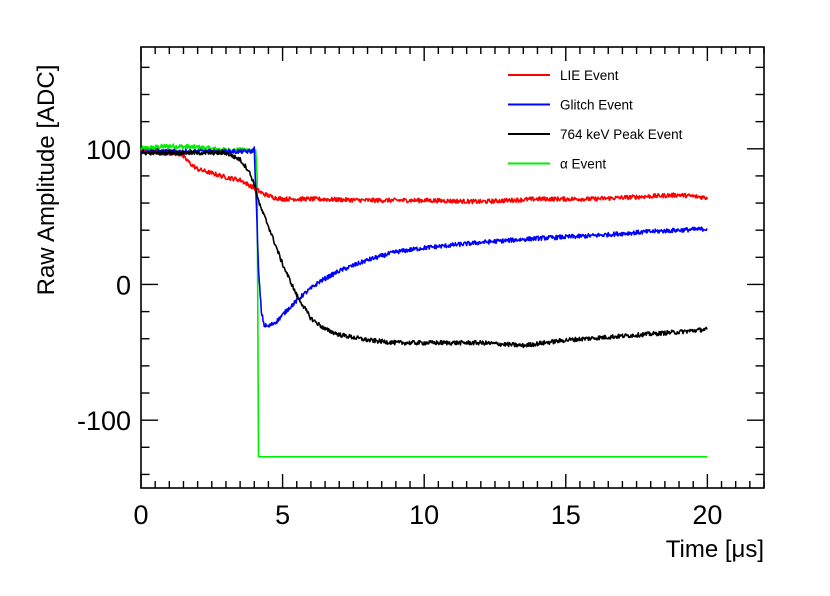 This screenshot has width=830, height=596. Describe the element at coordinates (140, 515) in the screenshot. I see `x-tick-label: 0` at that location.